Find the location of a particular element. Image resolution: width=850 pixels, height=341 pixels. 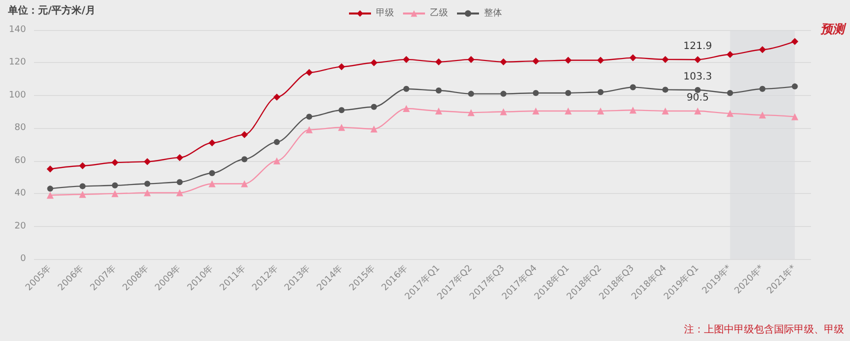

annotation: 90.5 is located at coordinates (697, 98).